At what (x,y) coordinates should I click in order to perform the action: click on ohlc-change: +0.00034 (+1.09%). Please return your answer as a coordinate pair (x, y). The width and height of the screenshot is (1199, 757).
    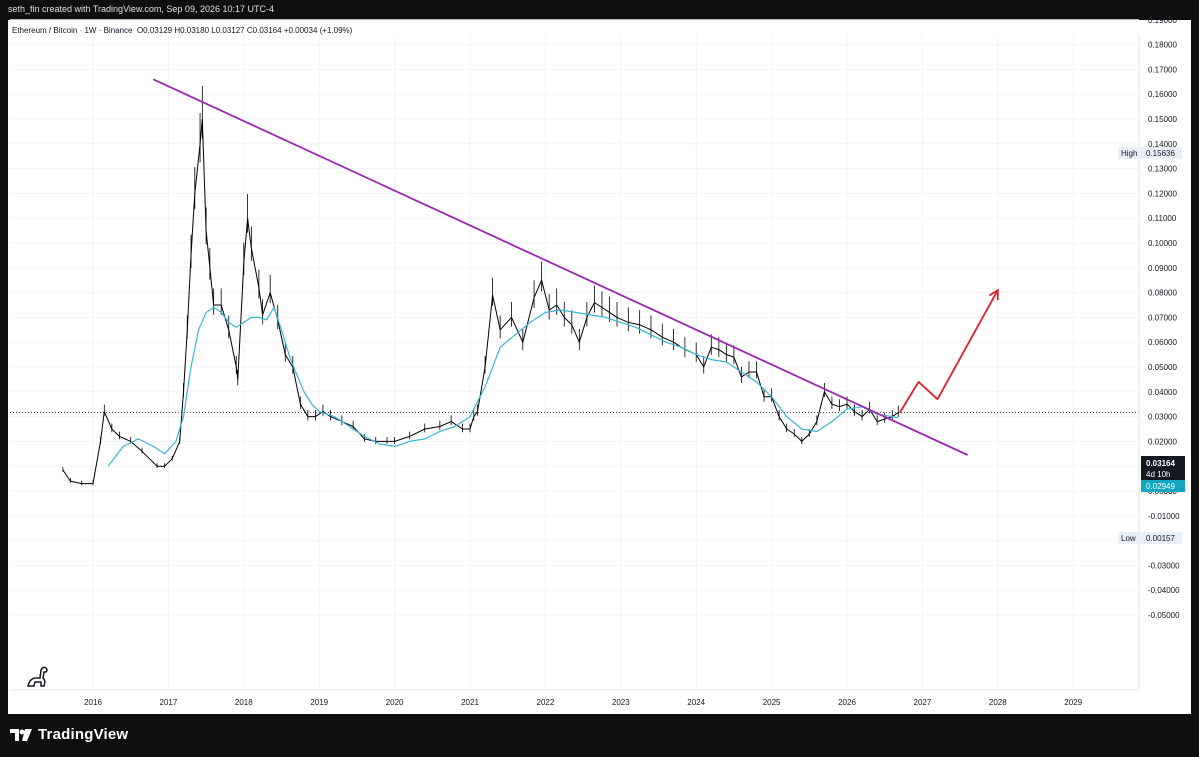
    Looking at the image, I should click on (318, 30).